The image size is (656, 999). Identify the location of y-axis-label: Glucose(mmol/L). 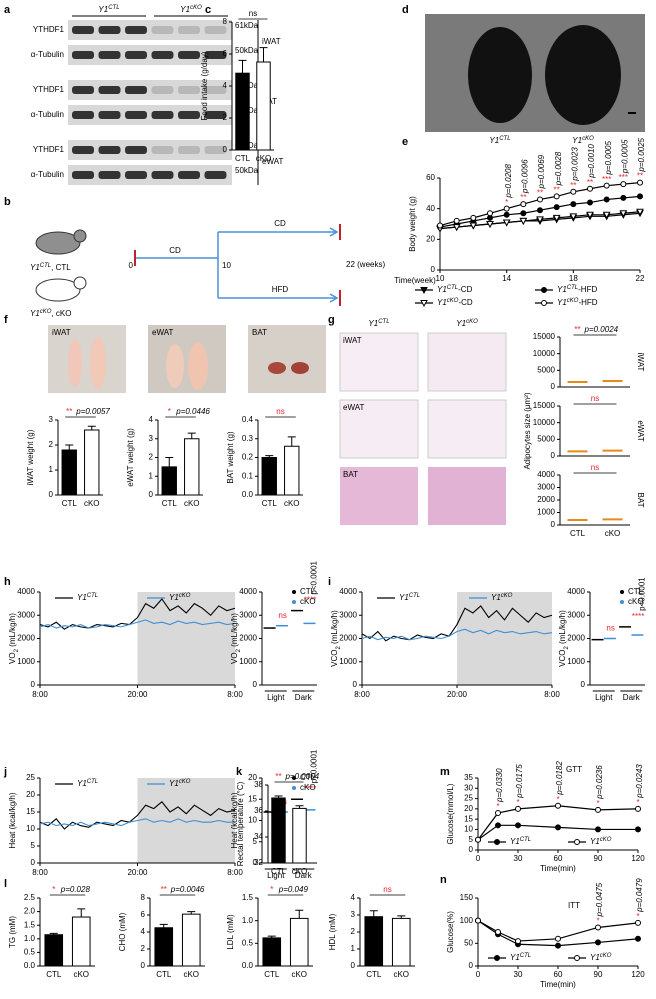
(450, 813).